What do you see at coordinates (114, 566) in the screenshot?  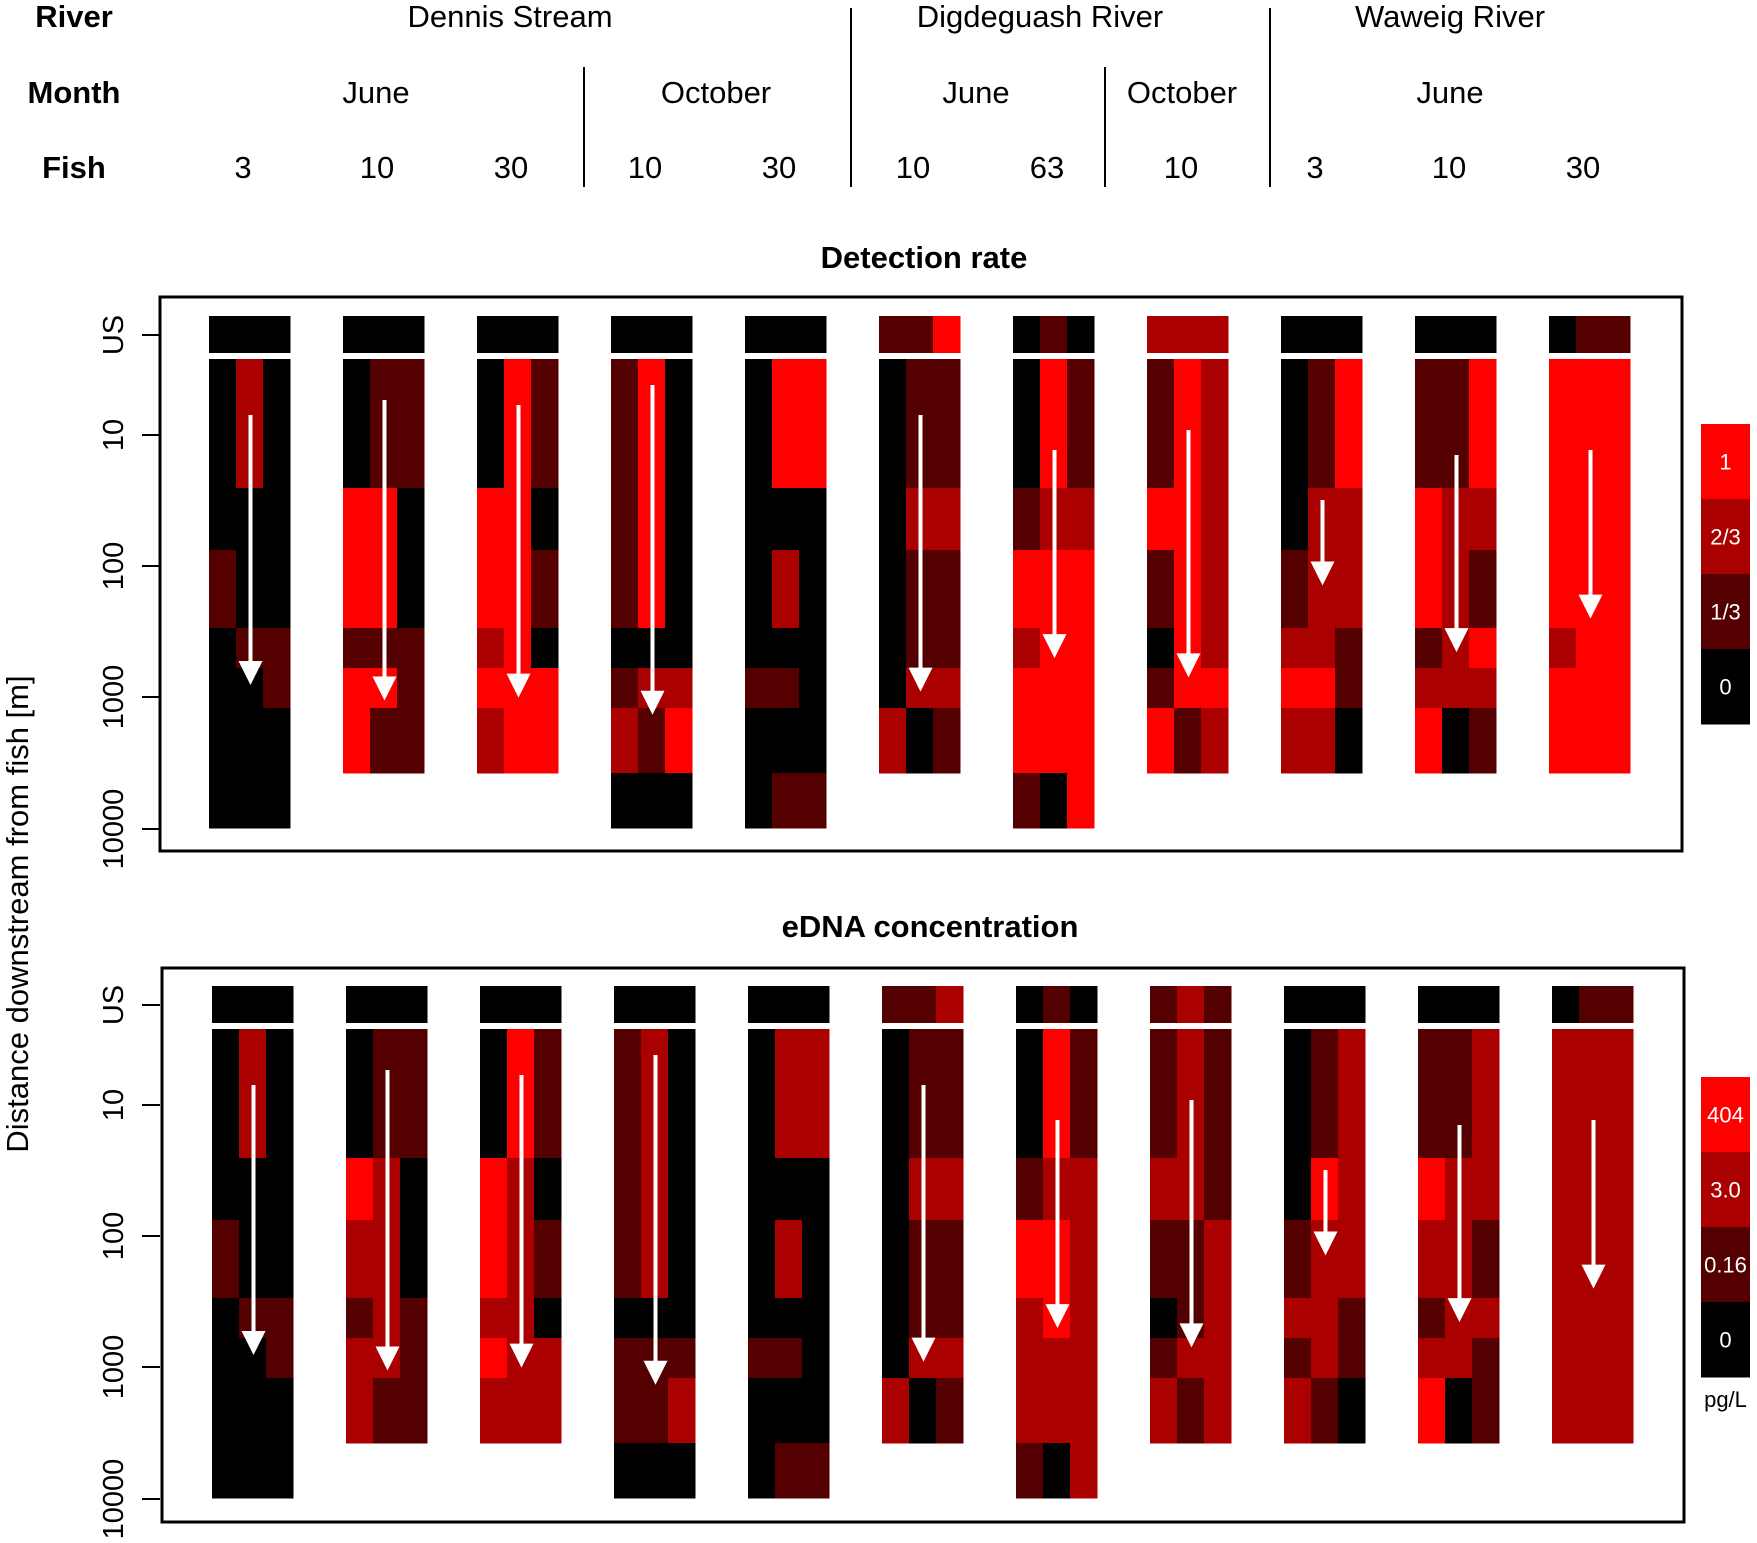 I see `y-tick-label: 100` at bounding box center [114, 566].